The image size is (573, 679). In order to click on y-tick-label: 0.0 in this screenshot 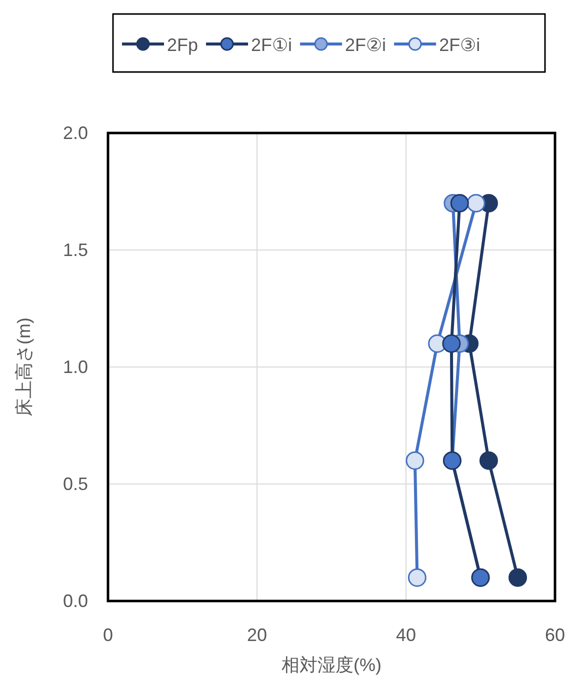, I will do `click(75, 601)`.